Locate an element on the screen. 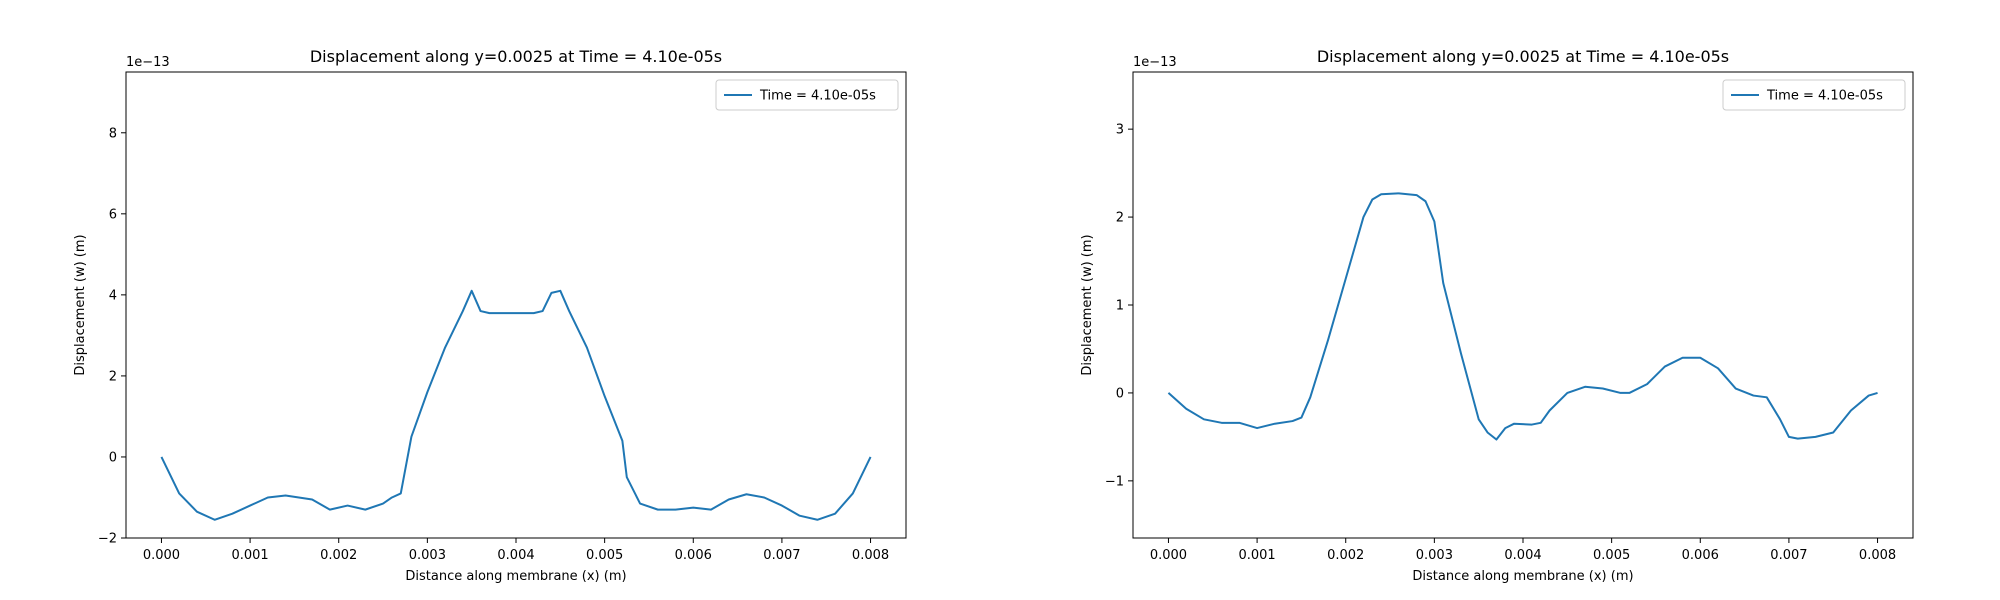 This screenshot has width=2000, height=600. y-tick-label: 6 is located at coordinates (113, 214).